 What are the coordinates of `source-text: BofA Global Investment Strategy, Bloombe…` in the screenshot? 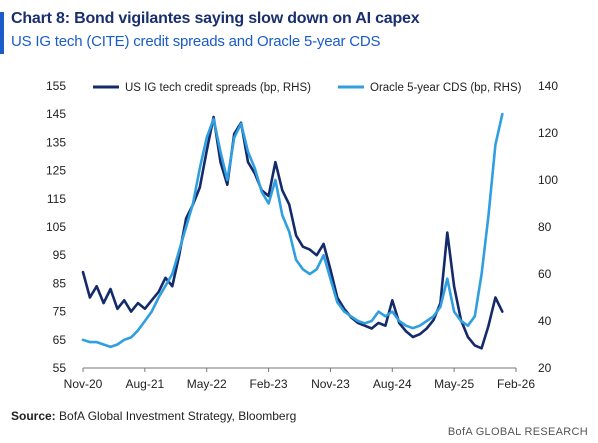 It's located at (176, 416).